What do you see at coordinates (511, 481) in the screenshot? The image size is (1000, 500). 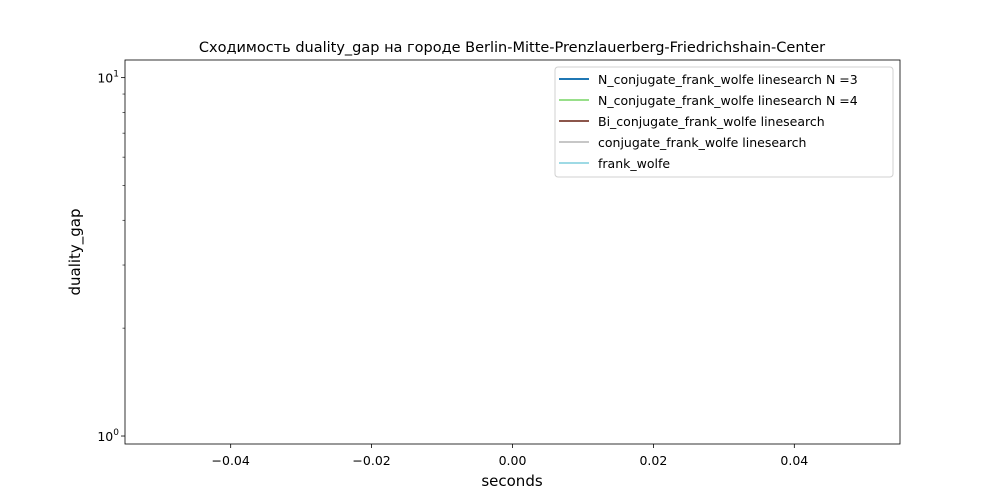 I see `x-axis-label: seconds` at bounding box center [511, 481].